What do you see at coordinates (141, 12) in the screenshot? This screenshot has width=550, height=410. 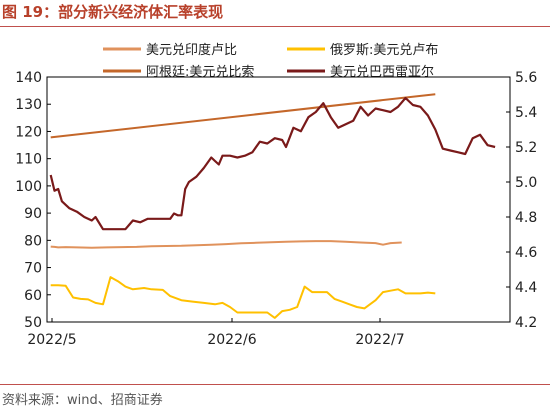 I see `figure-title-text: 部分新兴经济体汇率表现` at bounding box center [141, 12].